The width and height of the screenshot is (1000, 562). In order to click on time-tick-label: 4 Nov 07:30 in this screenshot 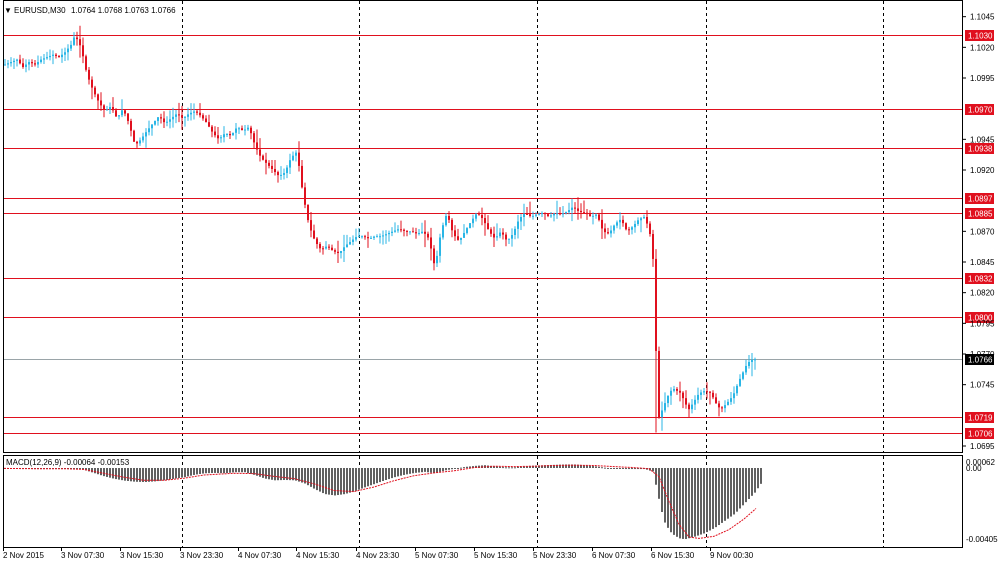, I will do `click(260, 555)`.